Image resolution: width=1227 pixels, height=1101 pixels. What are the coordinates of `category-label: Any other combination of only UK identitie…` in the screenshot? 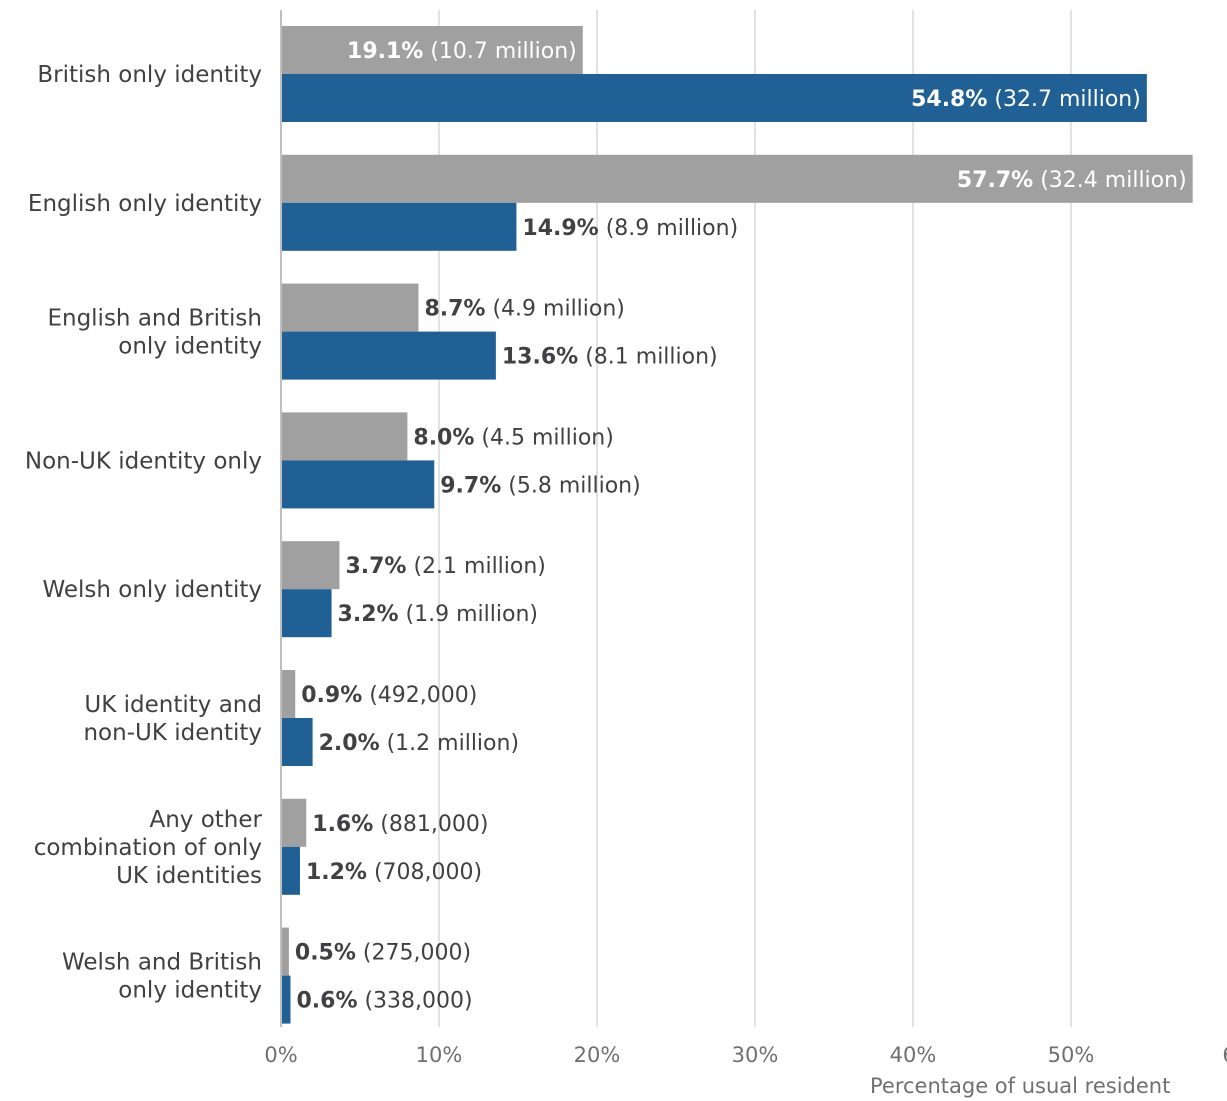 It's located at (148, 848).